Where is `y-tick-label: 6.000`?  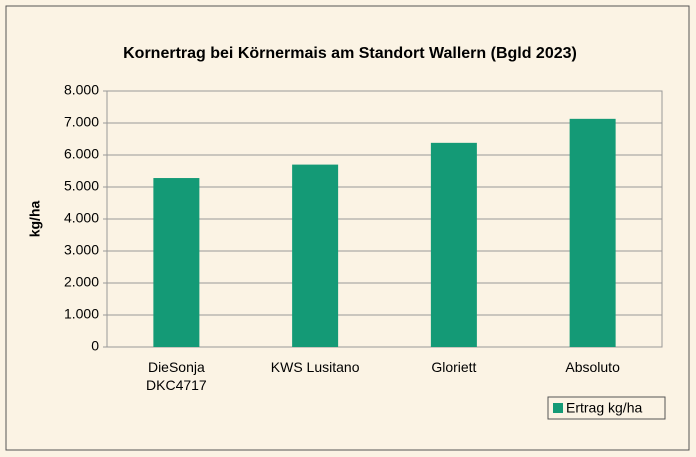
y-tick-label: 6.000 is located at coordinates (81, 154).